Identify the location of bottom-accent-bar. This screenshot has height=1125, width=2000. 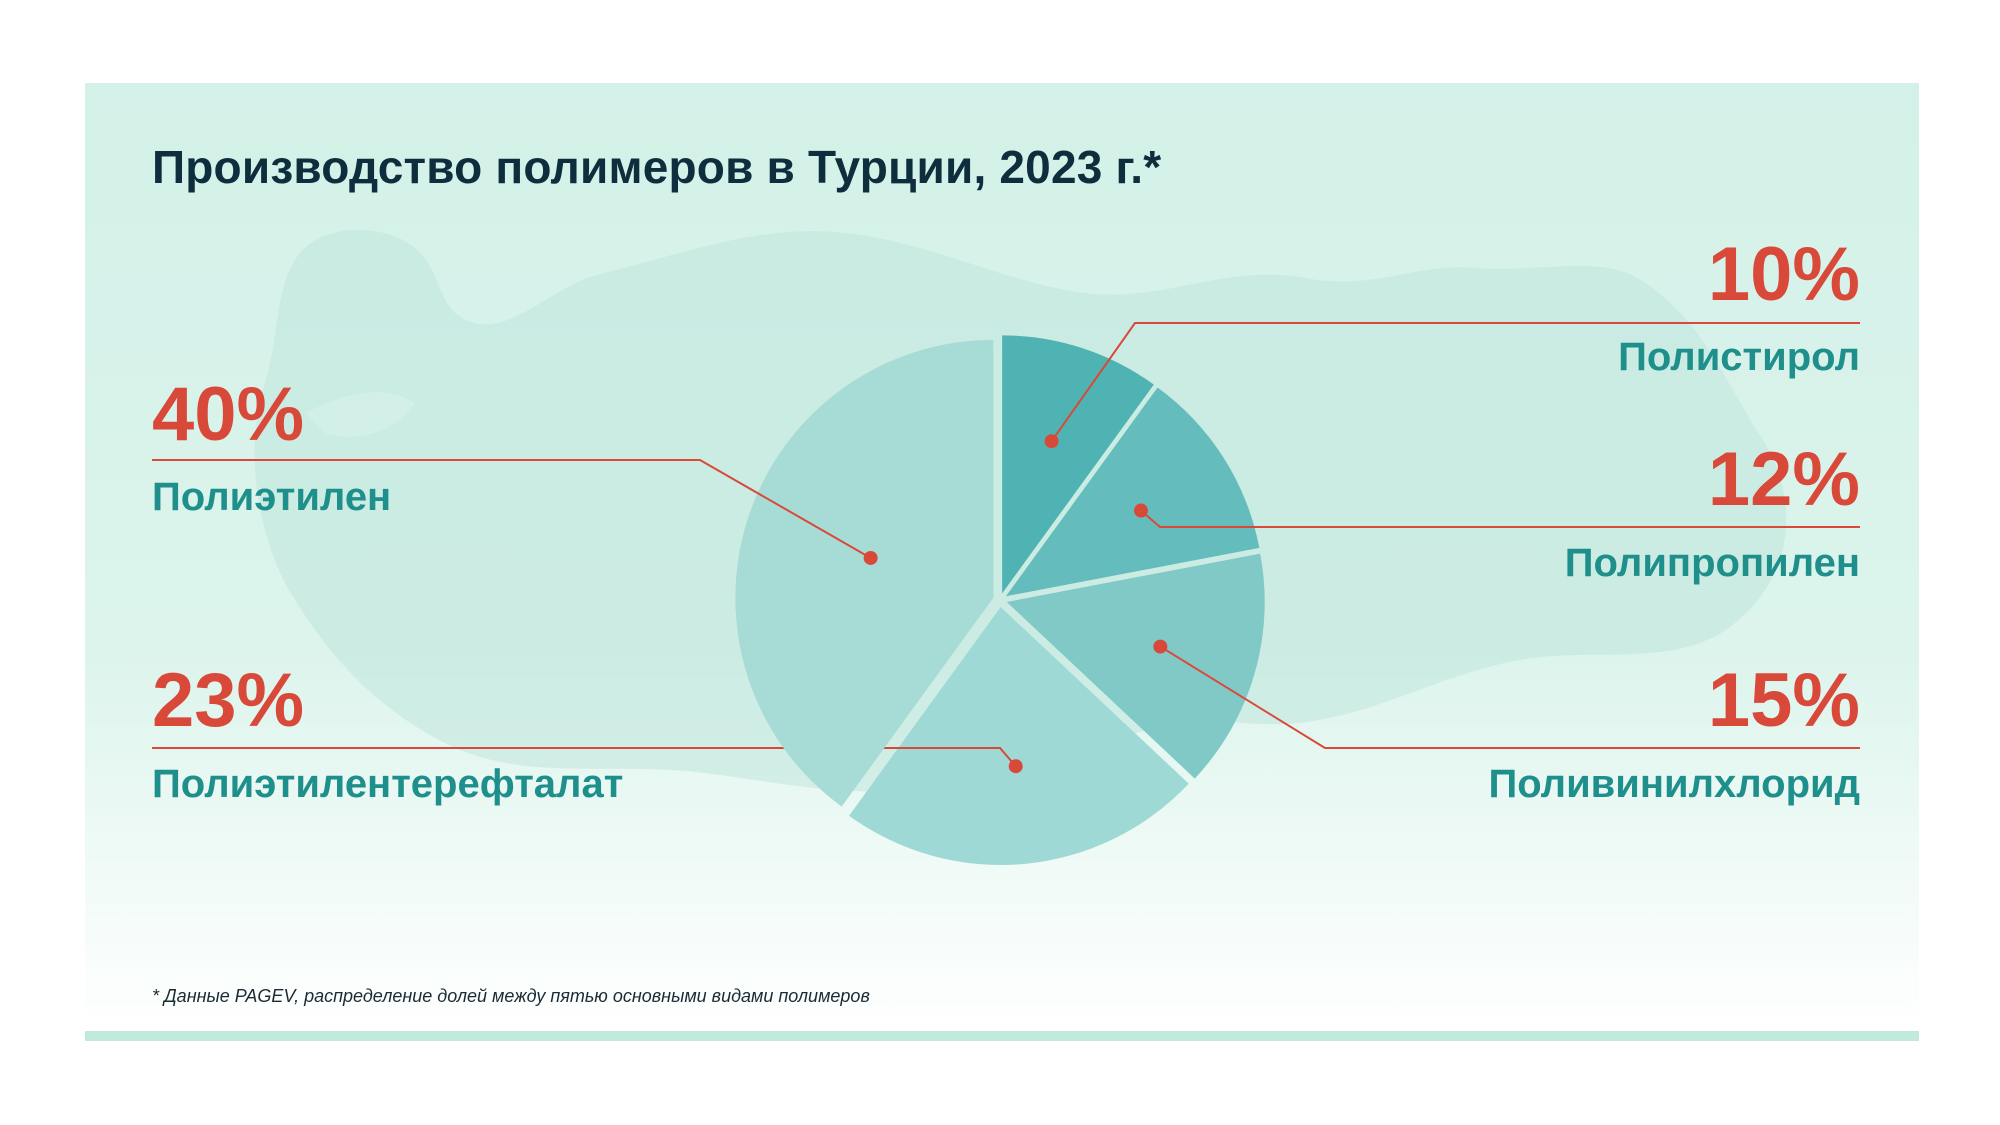
(1002, 1036).